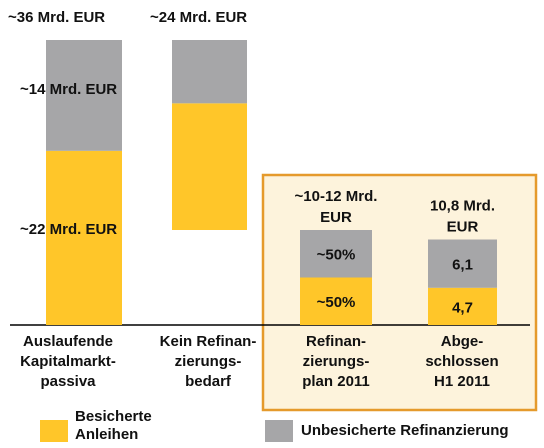  Describe the element at coordinates (56, 17) in the screenshot. I see `total-label: ~36 Mrd. EUR` at that location.